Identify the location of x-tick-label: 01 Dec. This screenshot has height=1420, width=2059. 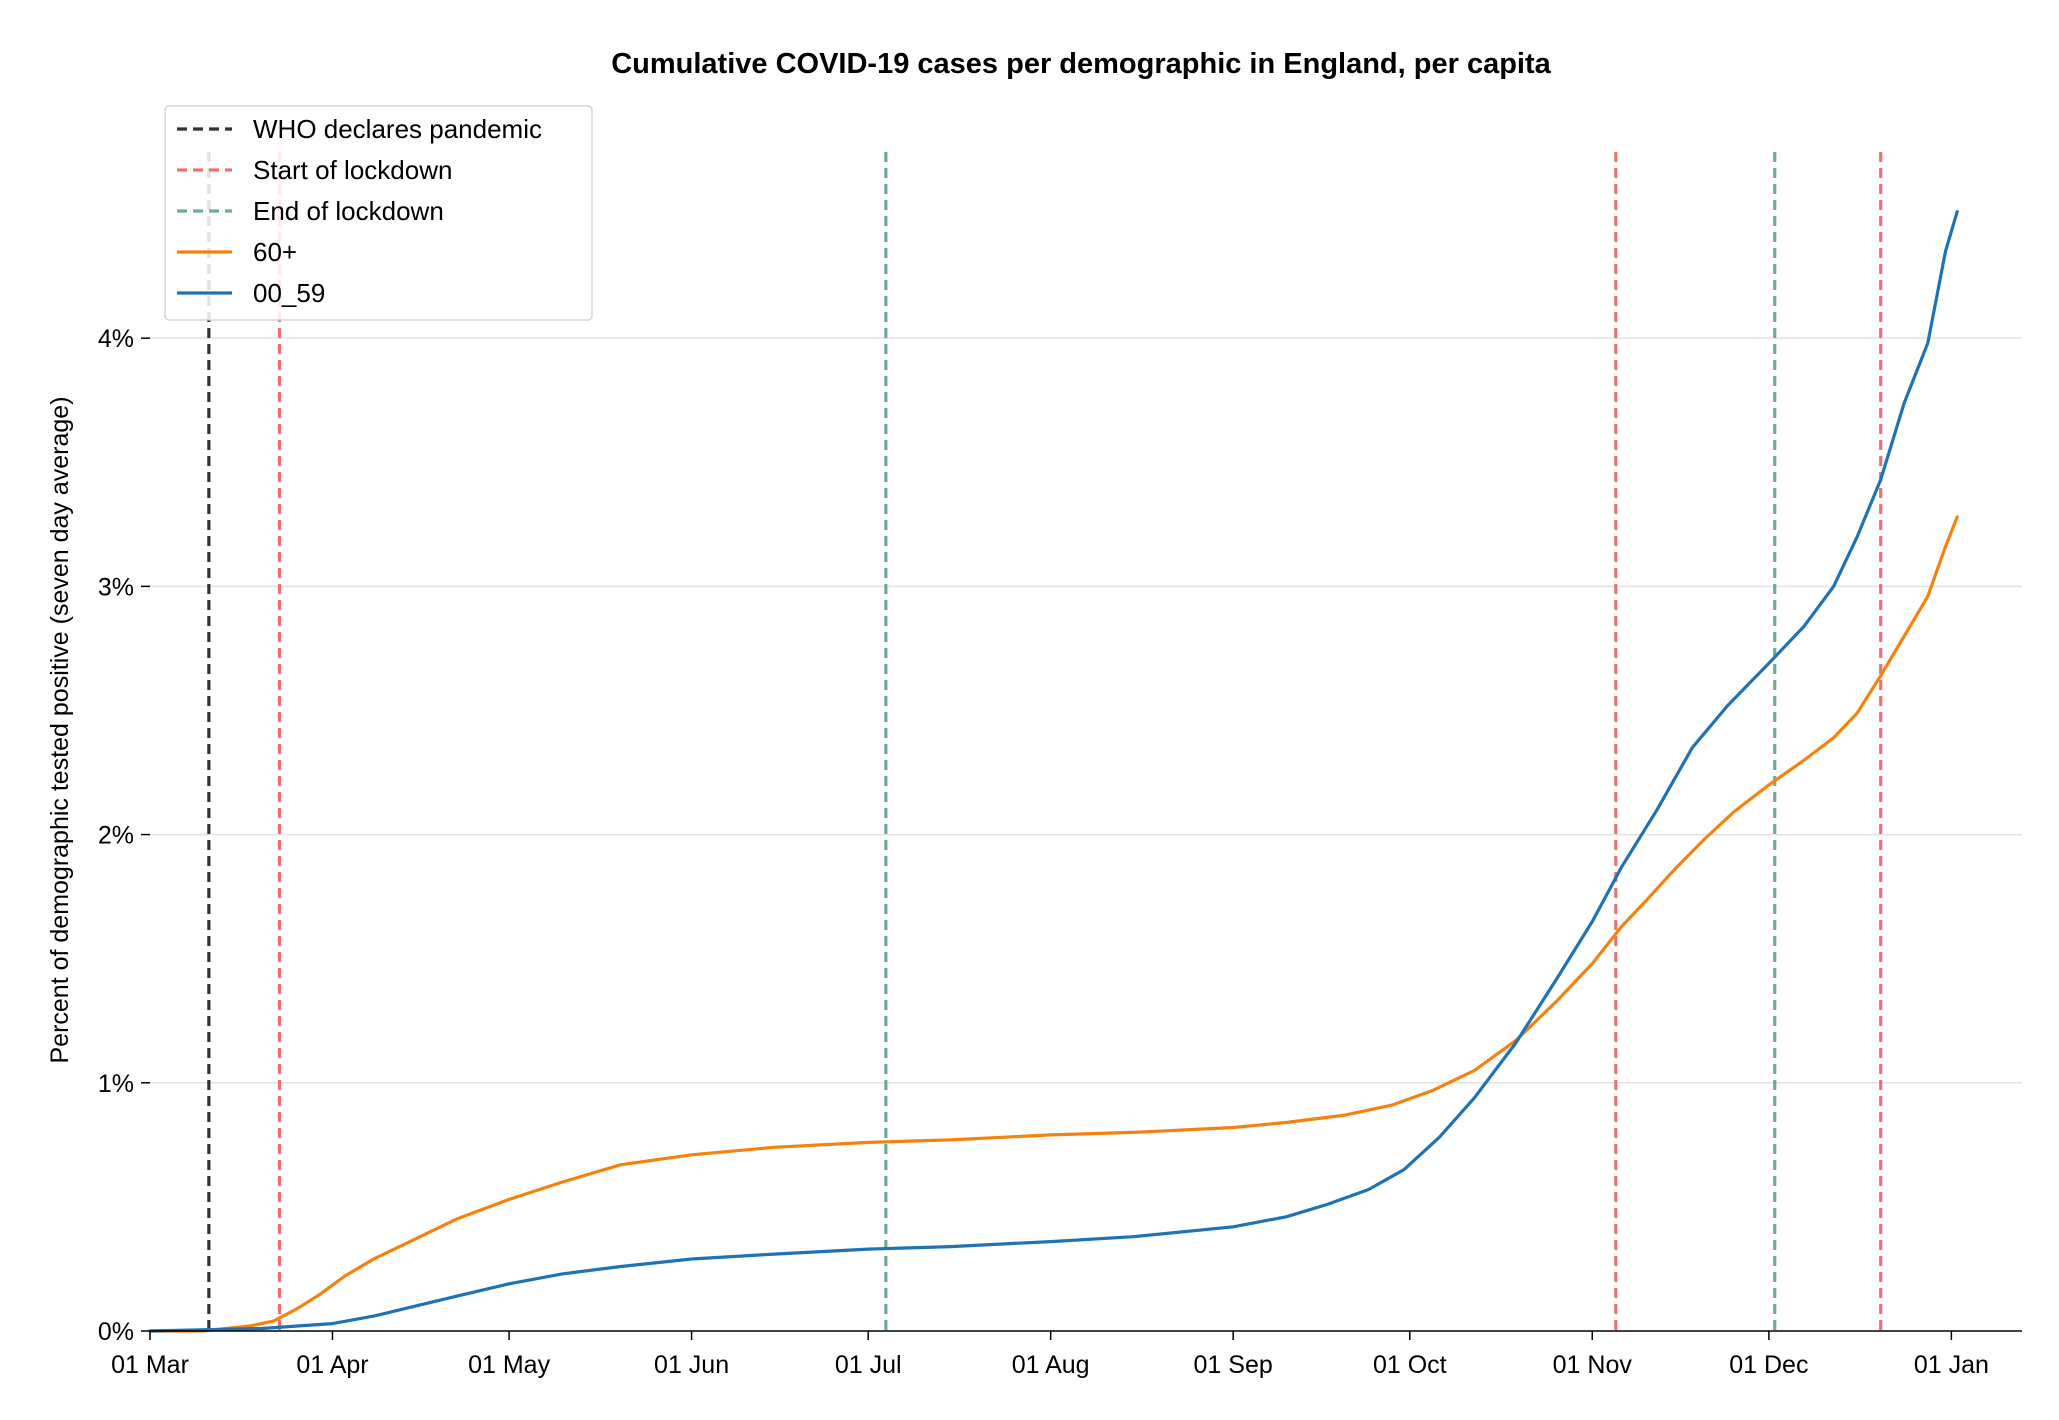
(1768, 1365).